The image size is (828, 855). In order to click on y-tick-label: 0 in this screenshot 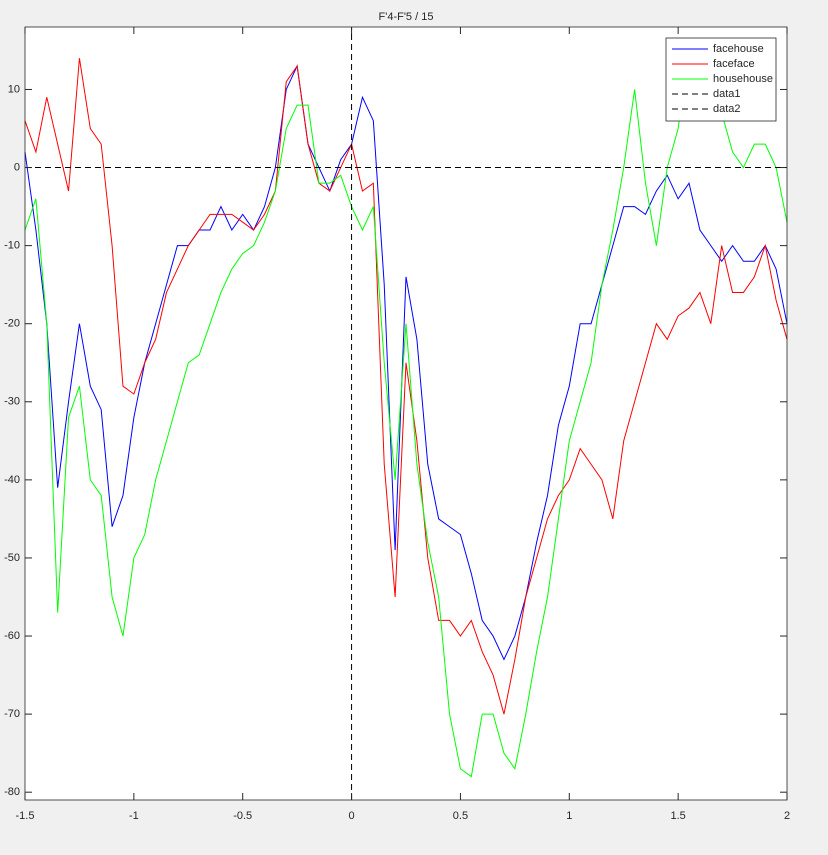, I will do `click(17, 167)`.